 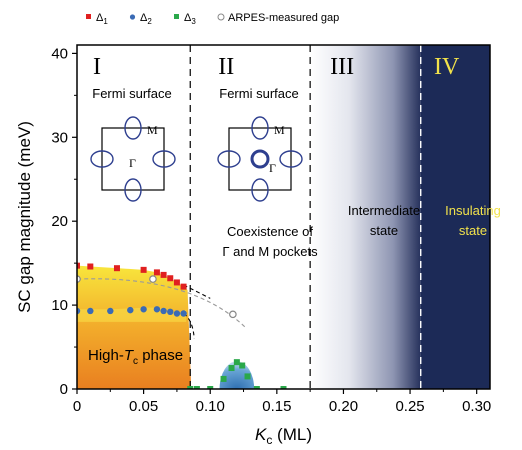 I want to click on fermi-surface-inset-1: Fermi surface M Γ, so click(x=133, y=144).